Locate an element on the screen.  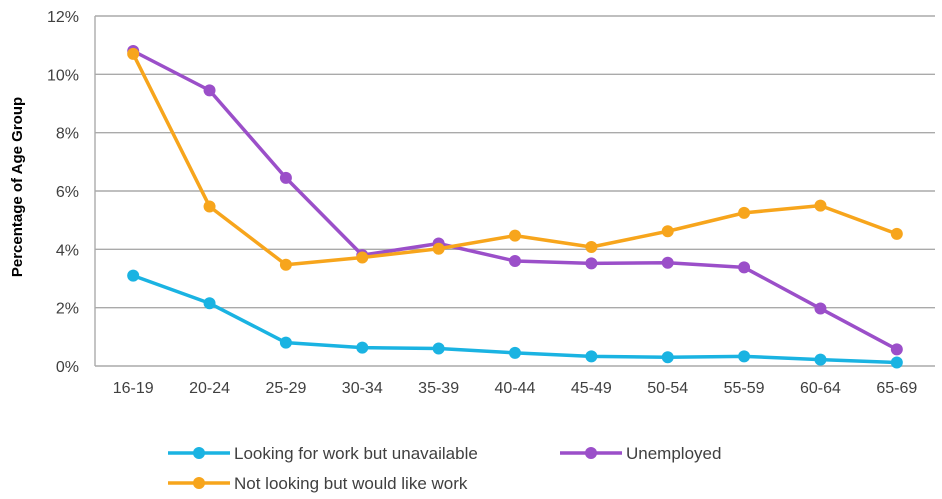
y-tick-label: 10% is located at coordinates (63, 75).